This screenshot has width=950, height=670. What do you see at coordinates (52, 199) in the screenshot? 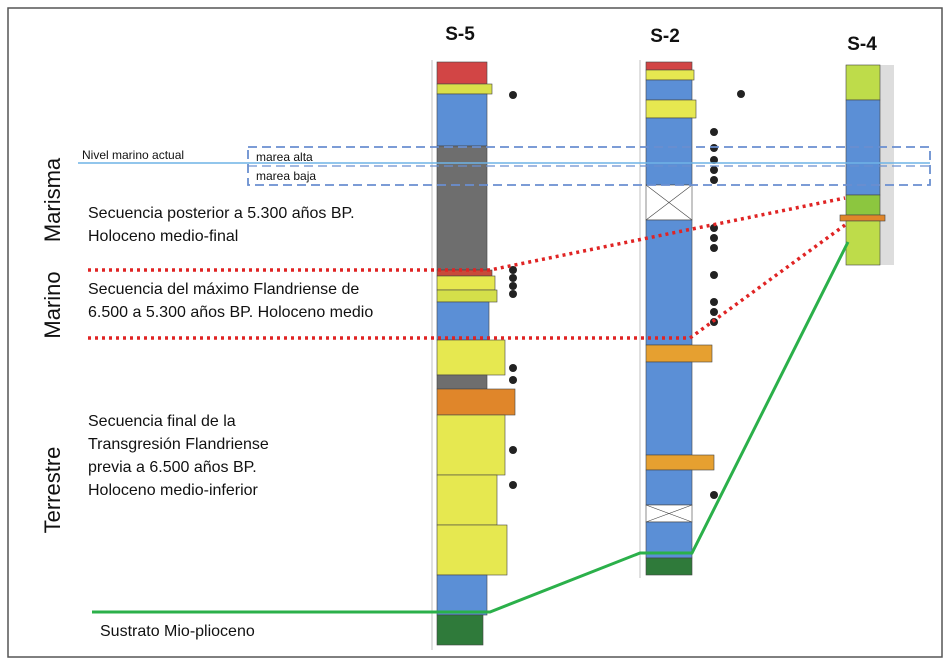
I see `zone-label: Marisma` at bounding box center [52, 199].